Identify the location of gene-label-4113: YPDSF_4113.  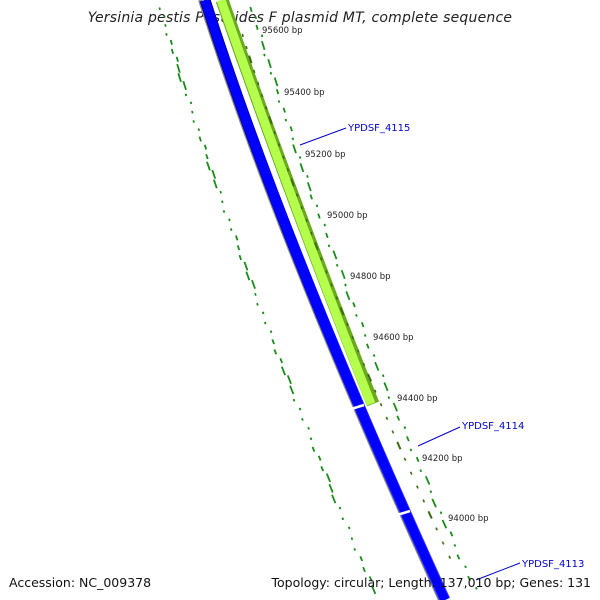
(552, 564).